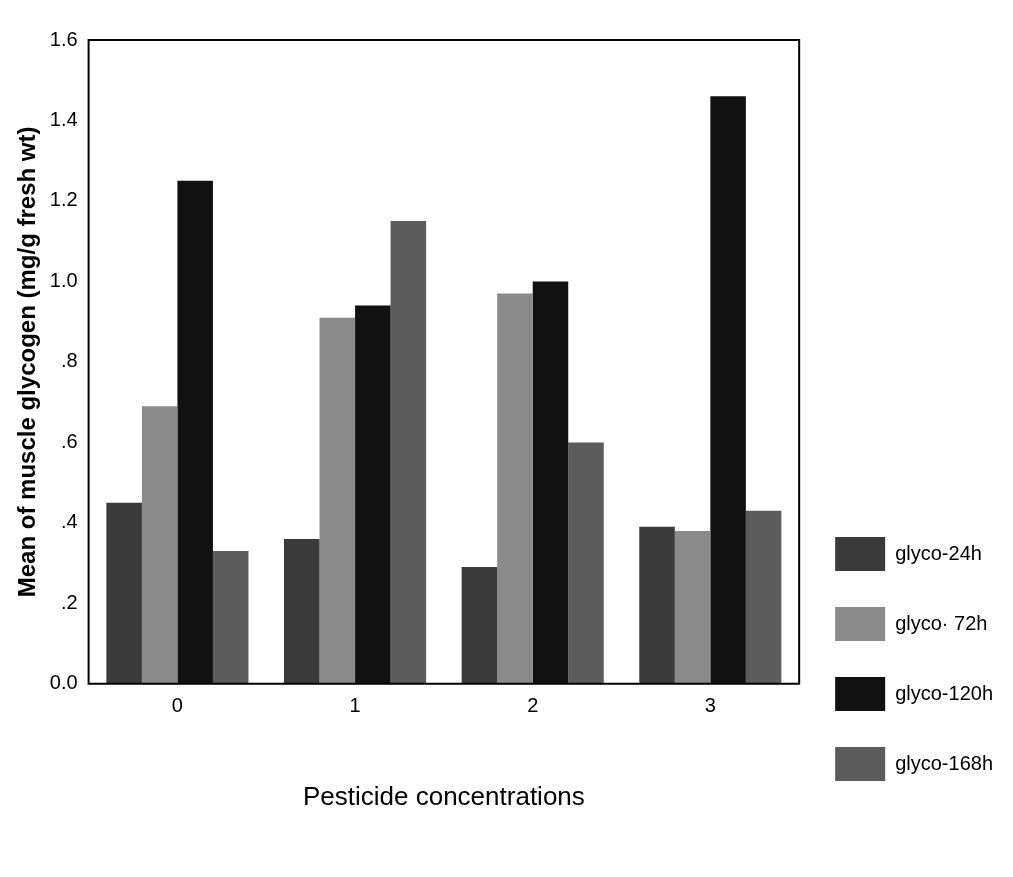 The image size is (1013, 877). I want to click on y-tick-label: .8, so click(69, 360).